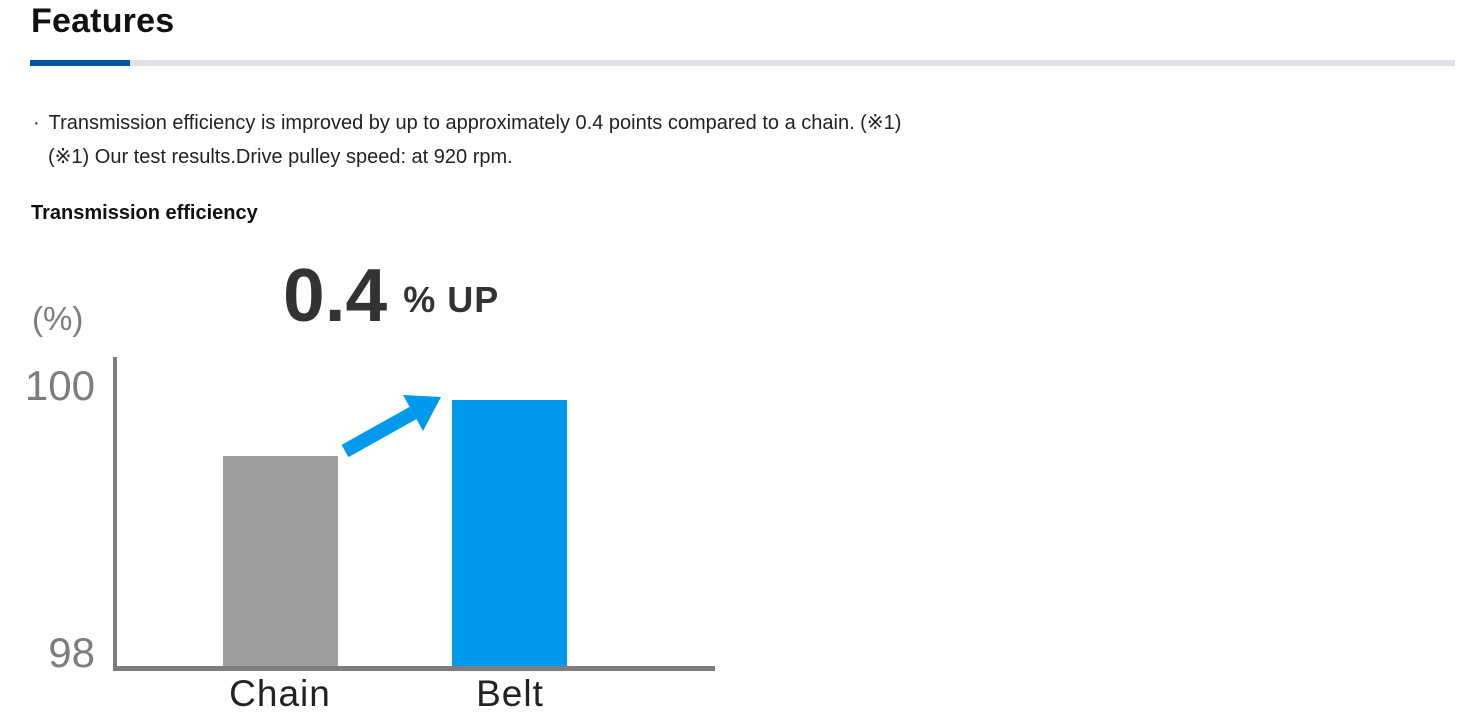  I want to click on heading-divider, so click(742, 63).